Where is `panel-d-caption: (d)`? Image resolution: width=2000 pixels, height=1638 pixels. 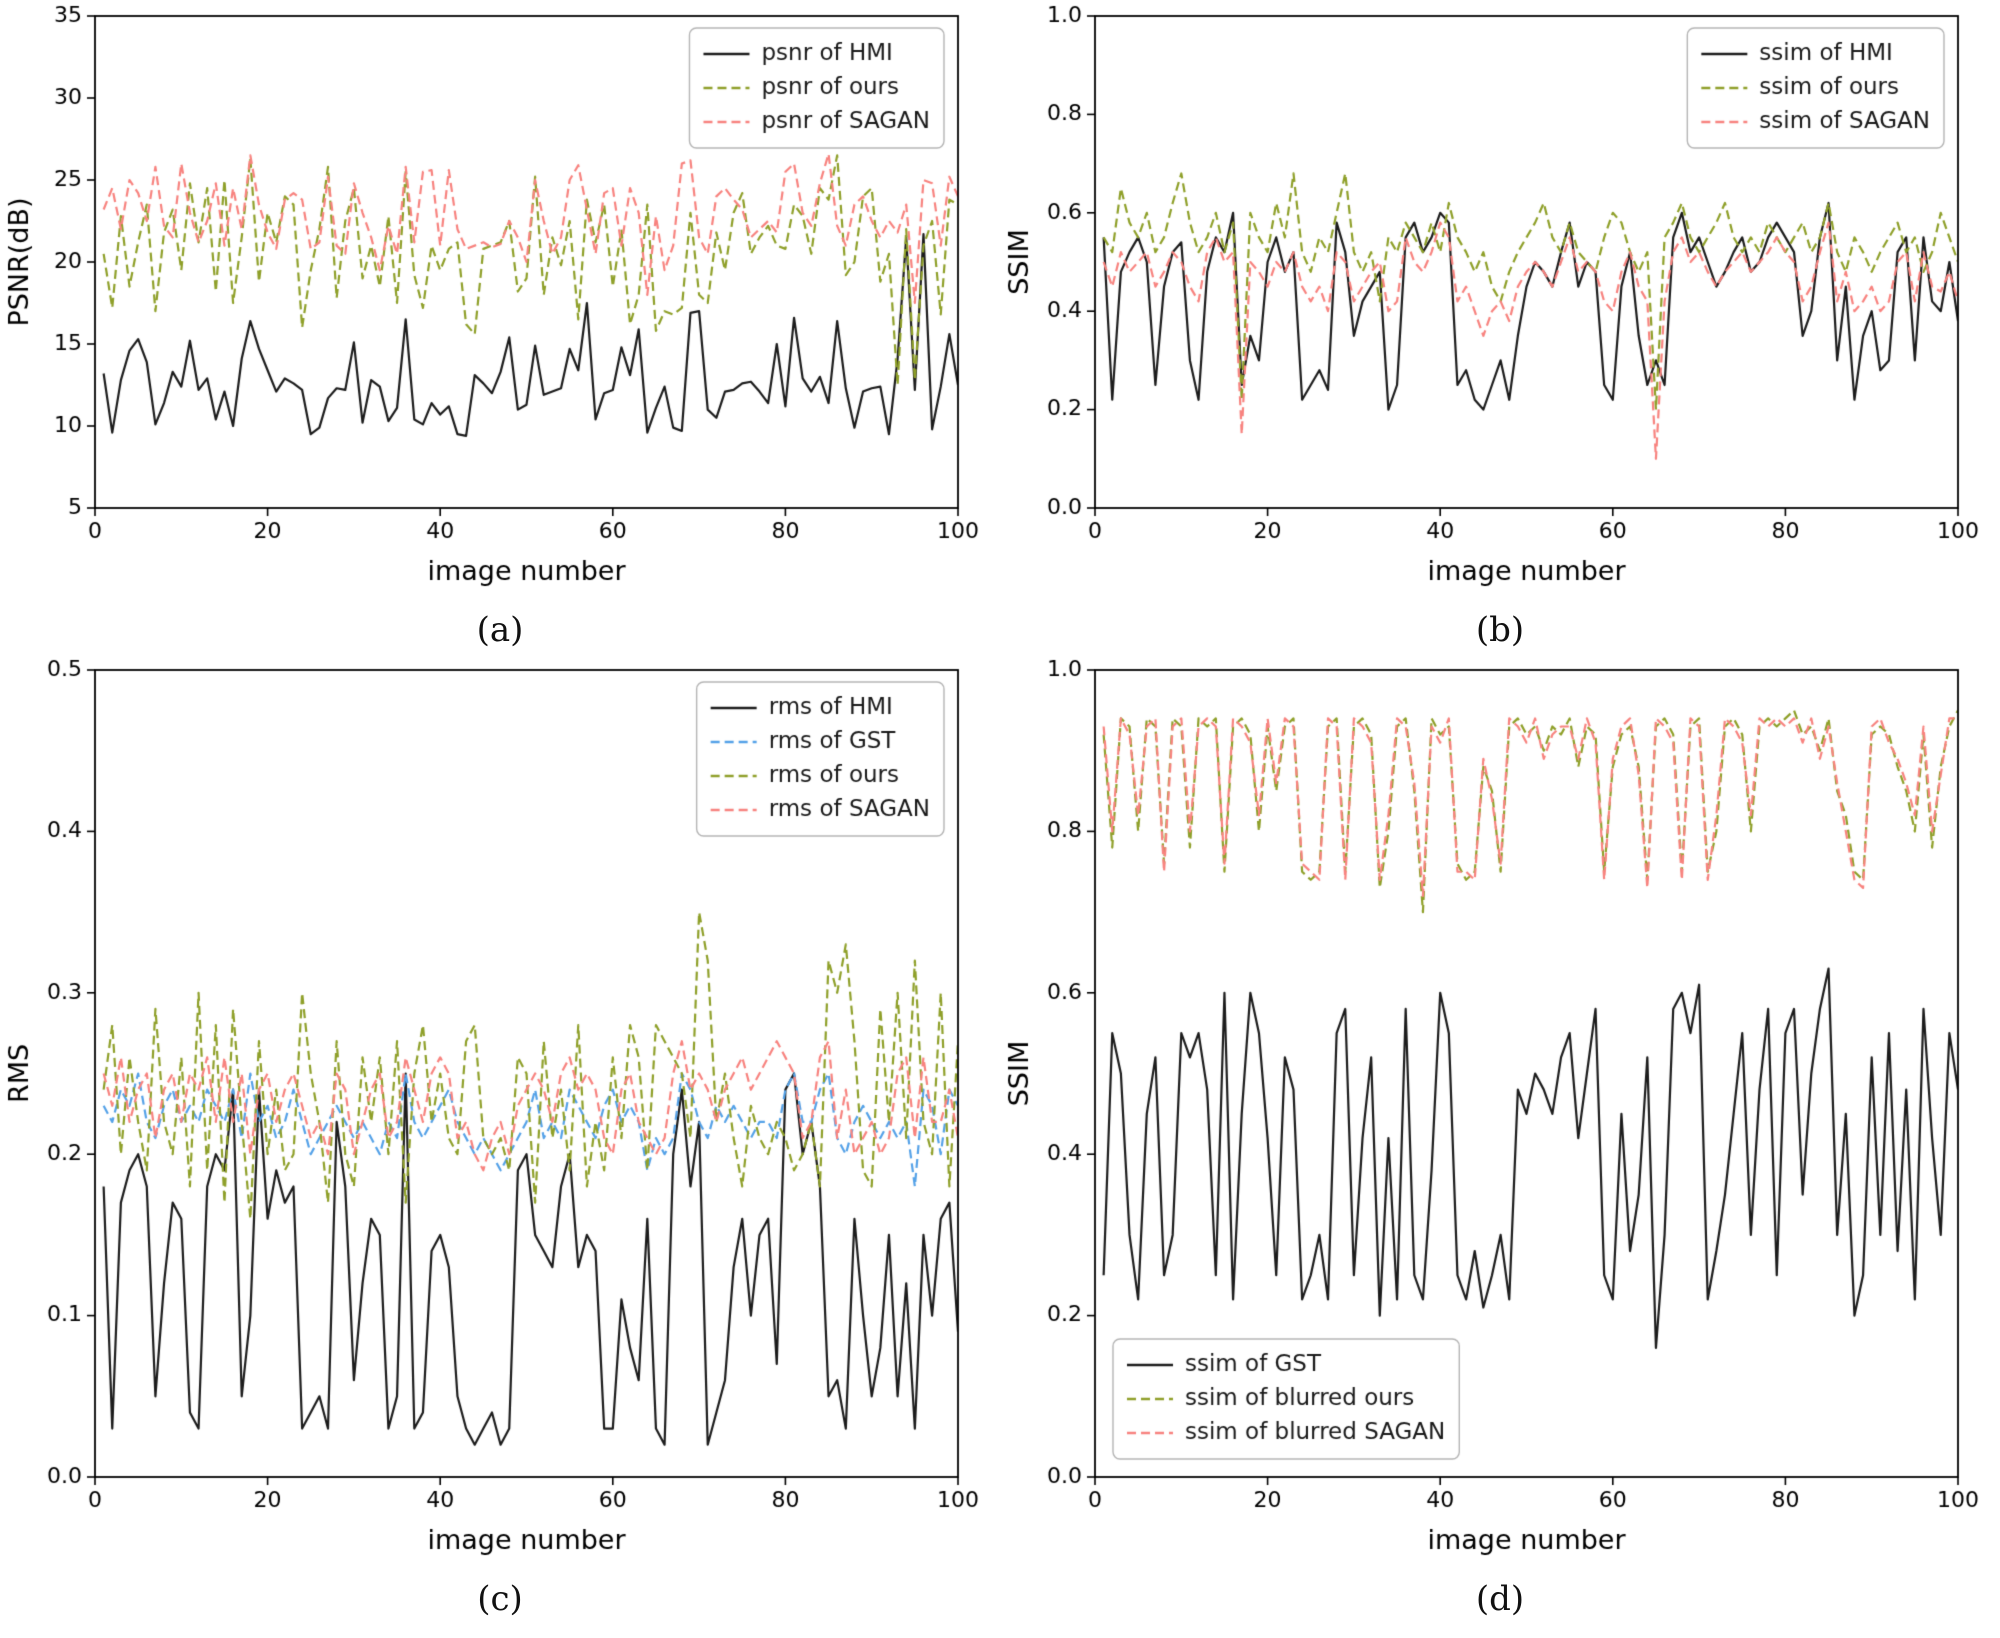
panel-d-caption: (d) is located at coordinates (1500, 1599).